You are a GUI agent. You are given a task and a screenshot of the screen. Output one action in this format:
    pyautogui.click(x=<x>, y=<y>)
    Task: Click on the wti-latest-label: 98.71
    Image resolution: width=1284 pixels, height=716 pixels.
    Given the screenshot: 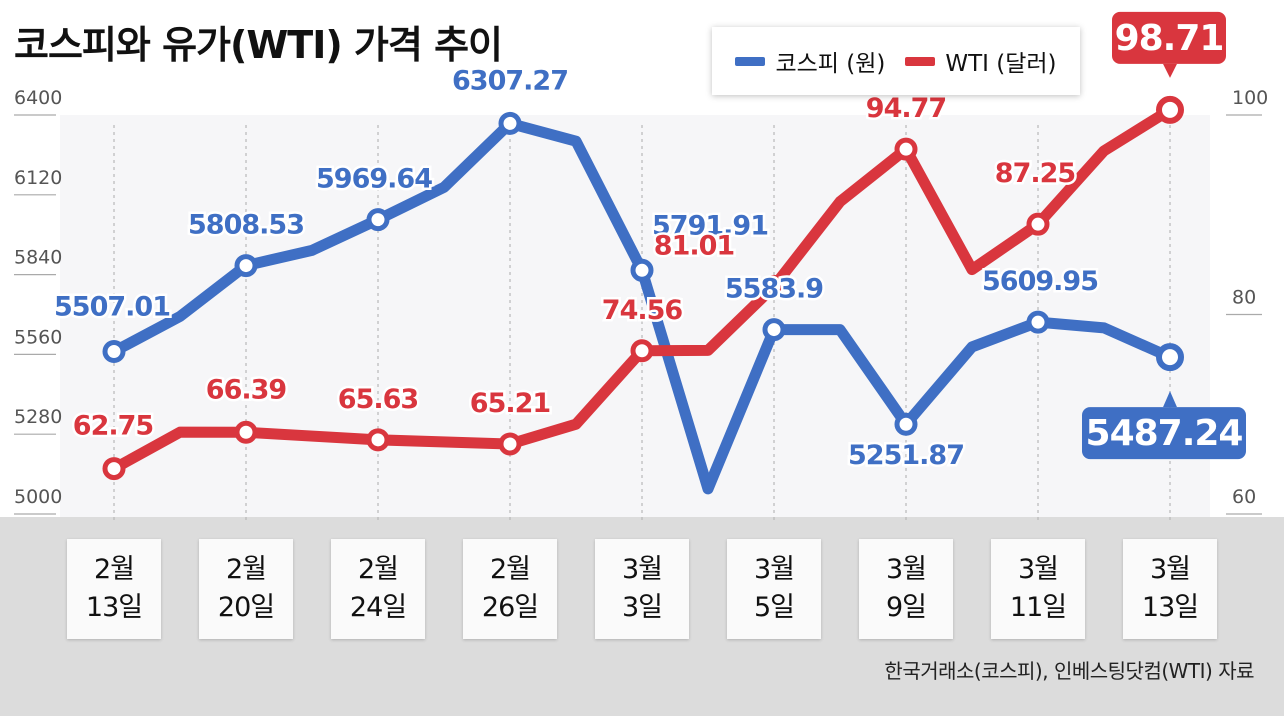 What is the action you would take?
    pyautogui.click(x=1169, y=38)
    